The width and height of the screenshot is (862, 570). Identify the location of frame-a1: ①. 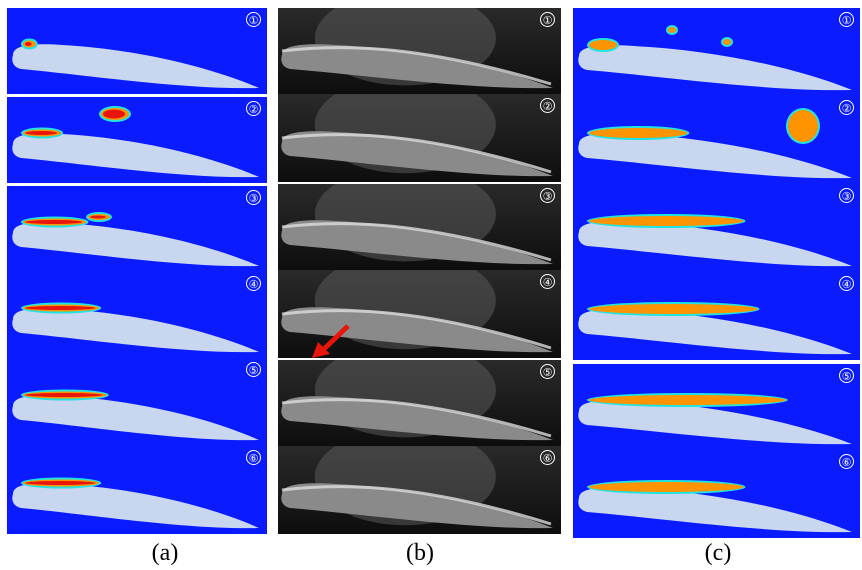
(137, 51).